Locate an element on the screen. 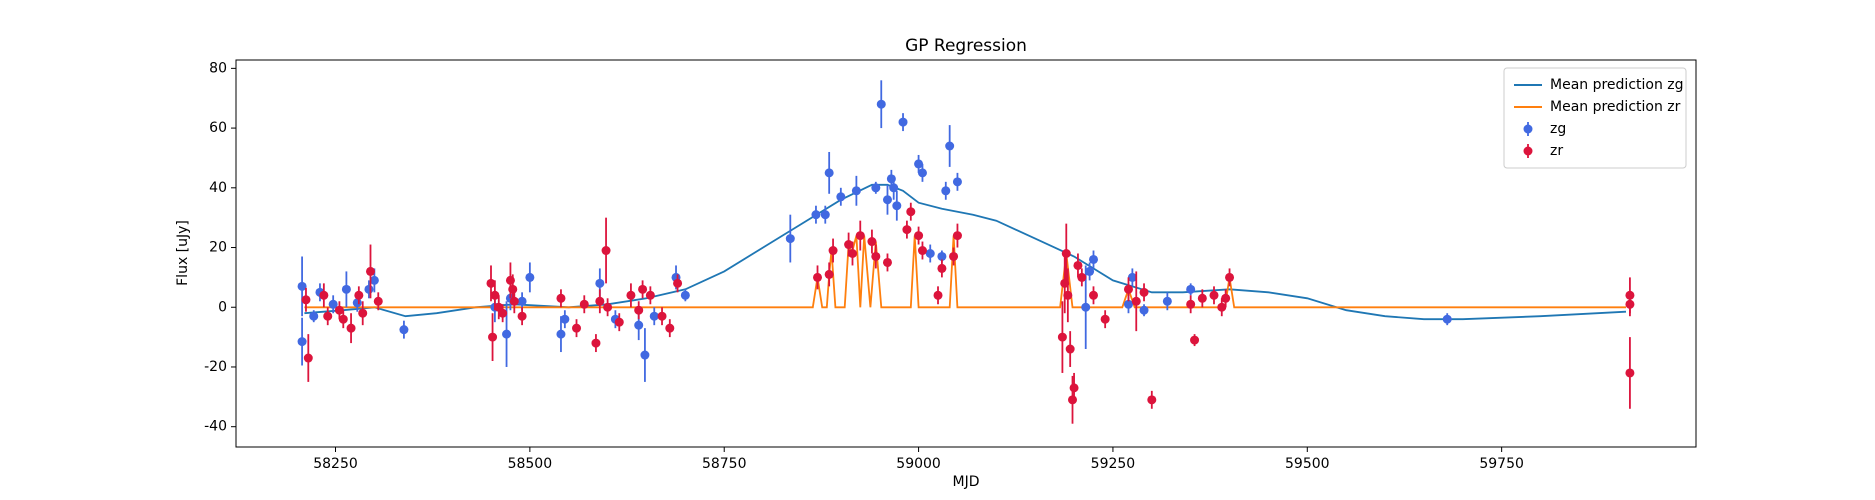 The height and width of the screenshot is (500, 1875). x-tick-label: 59250 is located at coordinates (1113, 464).